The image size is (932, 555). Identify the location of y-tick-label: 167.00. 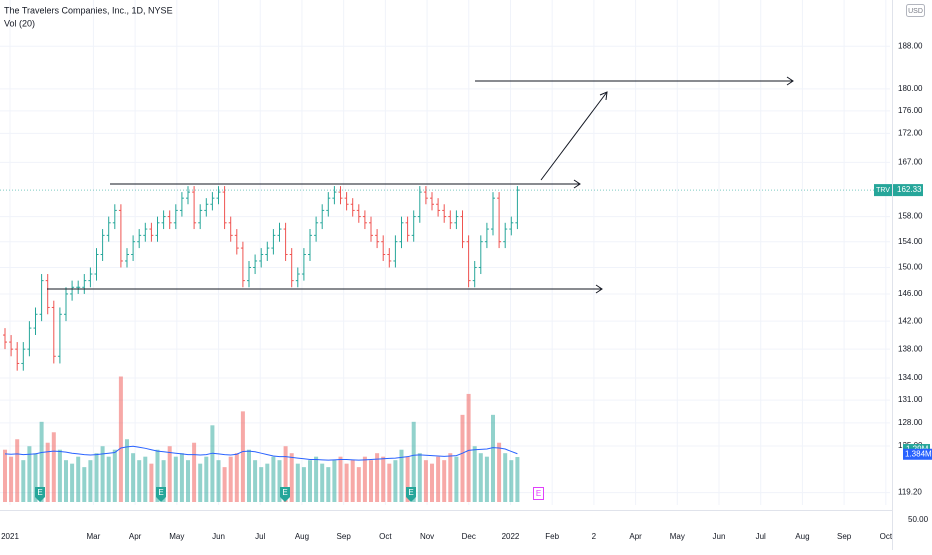
(910, 161).